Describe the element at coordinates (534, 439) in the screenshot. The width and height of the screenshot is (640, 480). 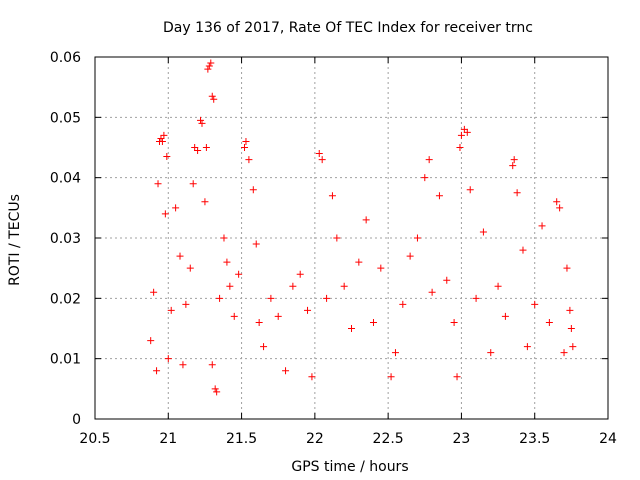
I see `x-tick-label: 23.5` at that location.